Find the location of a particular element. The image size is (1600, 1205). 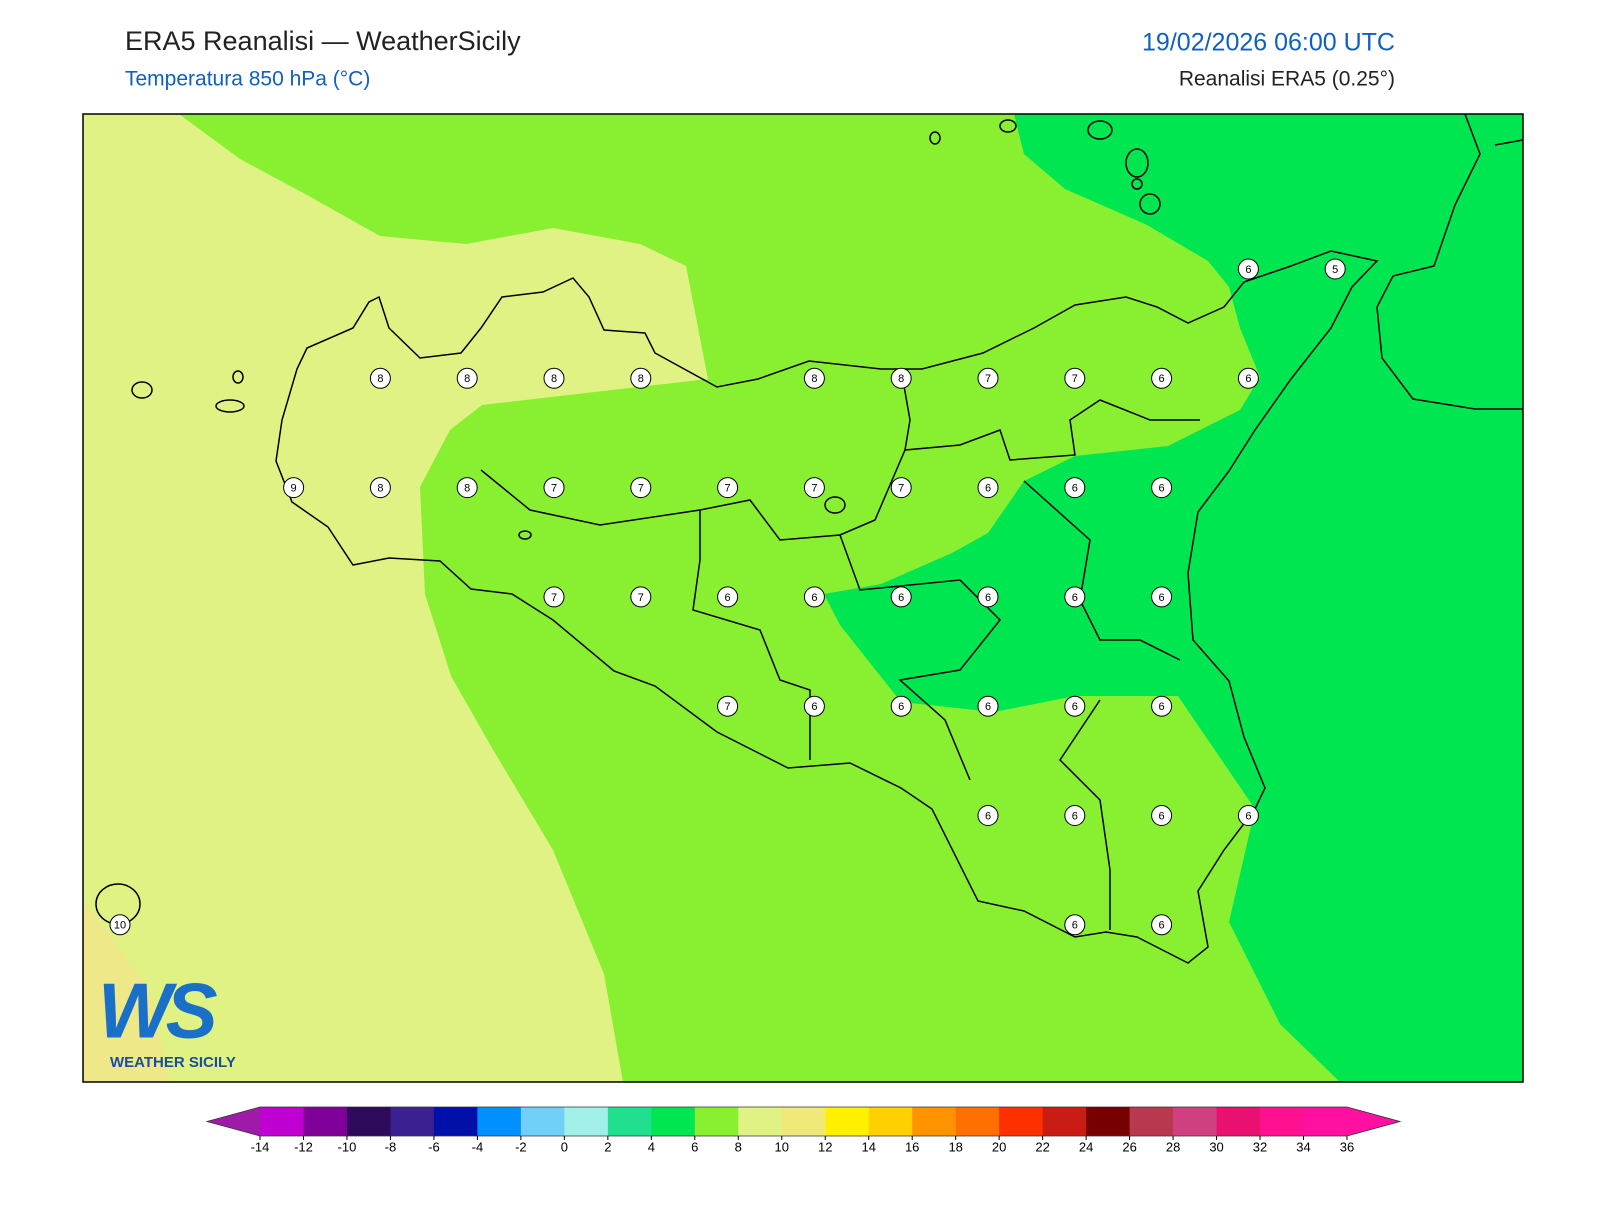

colorbar-tick-label: 30 is located at coordinates (1216, 1146).